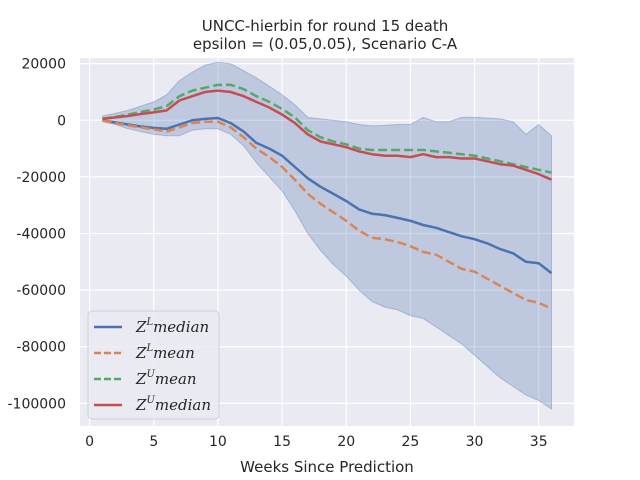 The image size is (640, 480). I want to click on x-tick-label: 30, so click(475, 442).